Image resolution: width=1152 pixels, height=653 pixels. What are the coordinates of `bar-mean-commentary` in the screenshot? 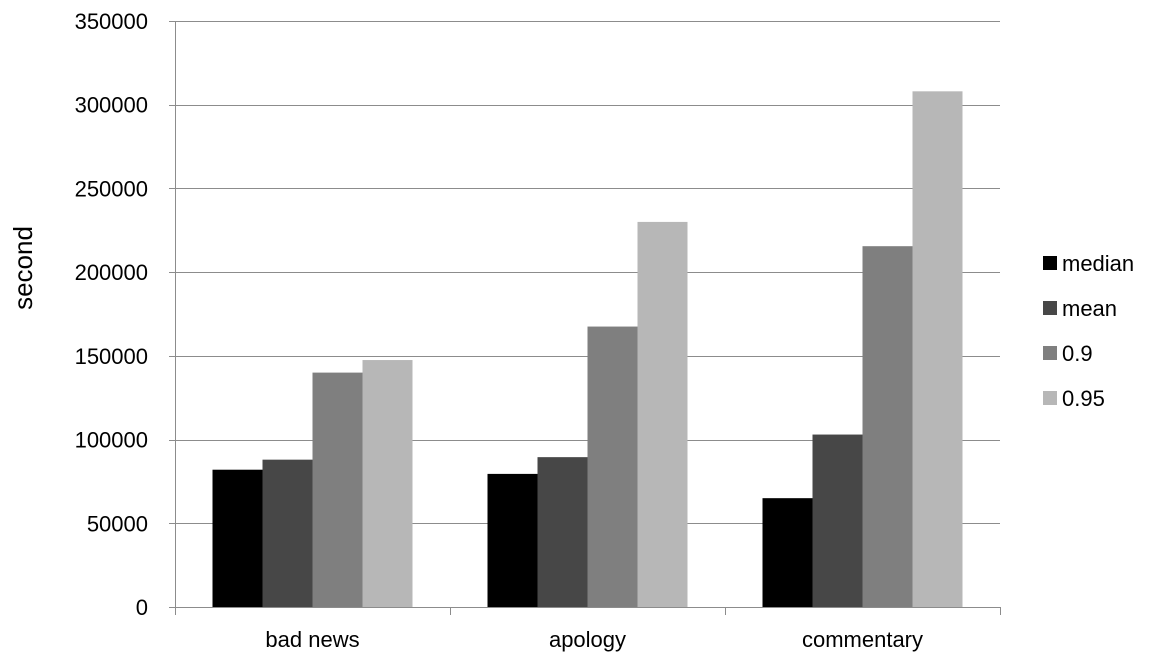 It's located at (837, 520).